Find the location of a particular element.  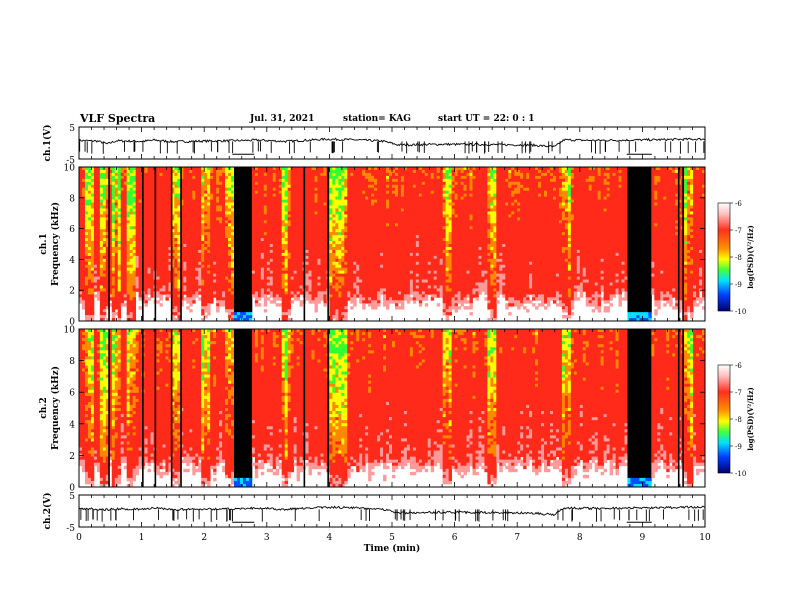

x-tick-label: 10 is located at coordinates (705, 538).